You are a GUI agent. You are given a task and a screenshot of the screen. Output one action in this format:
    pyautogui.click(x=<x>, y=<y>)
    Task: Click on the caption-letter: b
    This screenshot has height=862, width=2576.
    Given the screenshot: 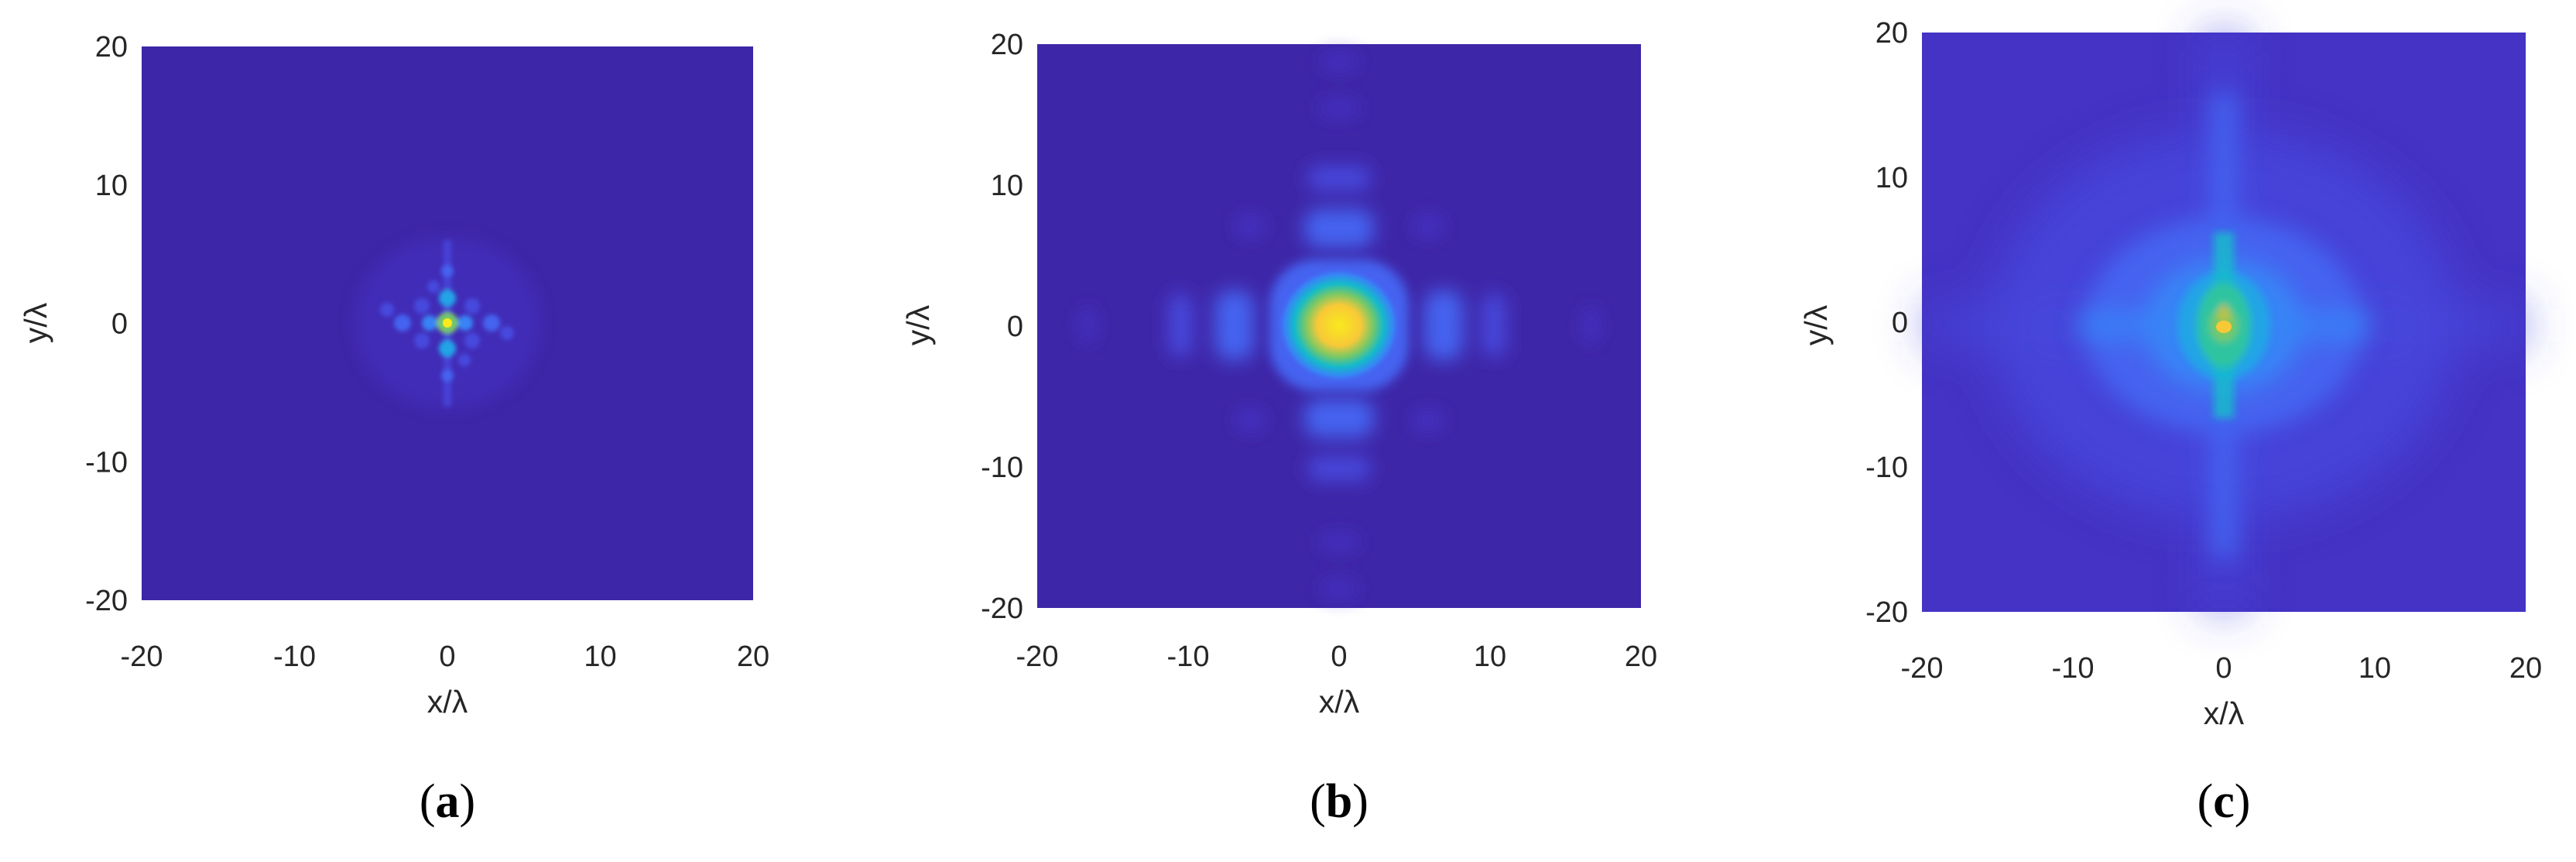 What is the action you would take?
    pyautogui.click(x=1339, y=801)
    